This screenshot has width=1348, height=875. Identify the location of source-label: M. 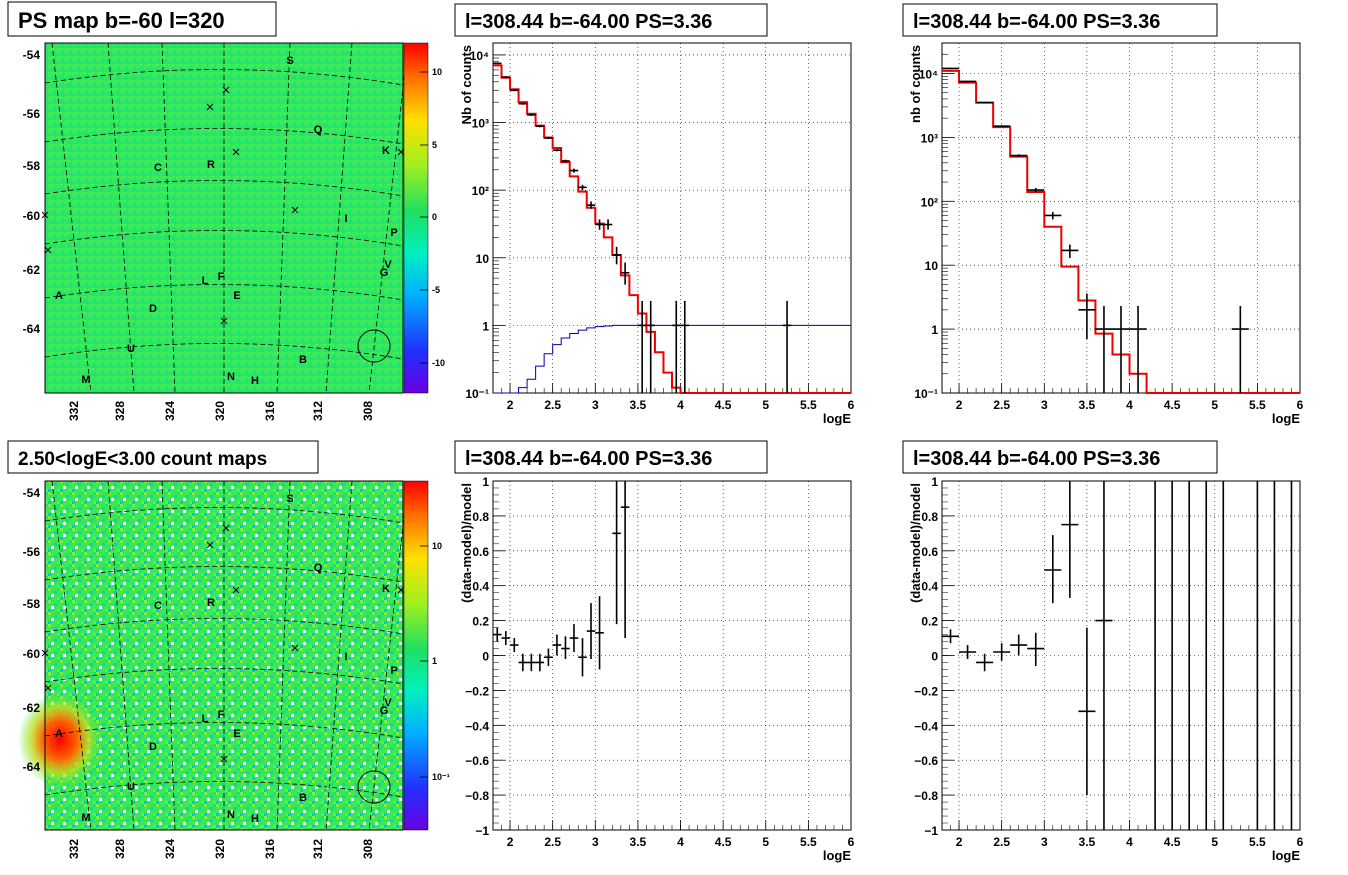
(85, 818).